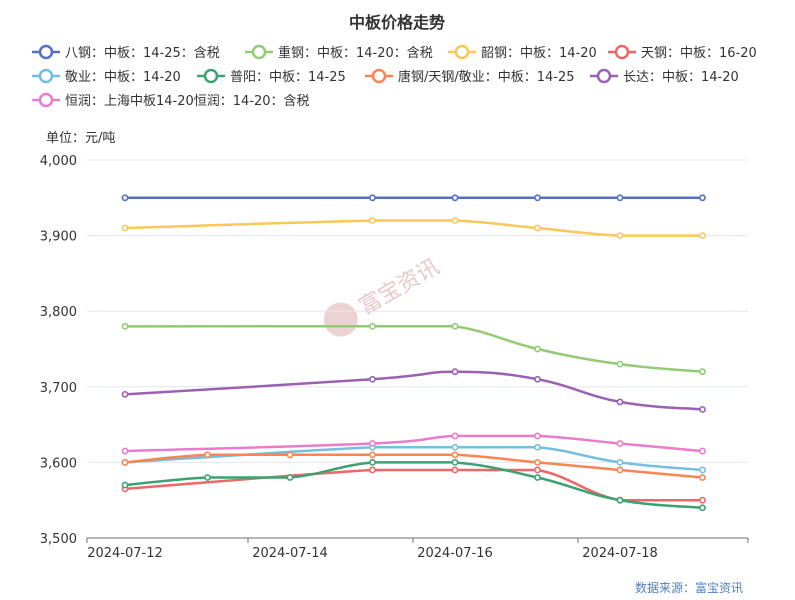 The width and height of the screenshot is (795, 600). I want to click on legend-item: 恒润：上海中板14-20恒润：14-20：含税, so click(171, 100).